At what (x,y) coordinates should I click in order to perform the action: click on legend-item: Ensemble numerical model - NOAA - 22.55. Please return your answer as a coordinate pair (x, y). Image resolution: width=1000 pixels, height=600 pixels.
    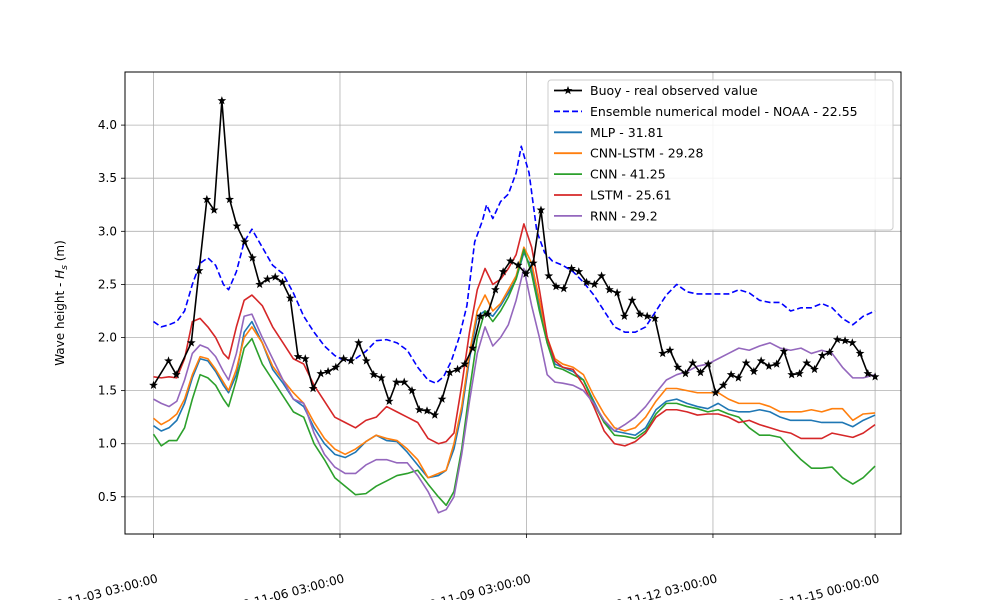
    Looking at the image, I should click on (706, 111).